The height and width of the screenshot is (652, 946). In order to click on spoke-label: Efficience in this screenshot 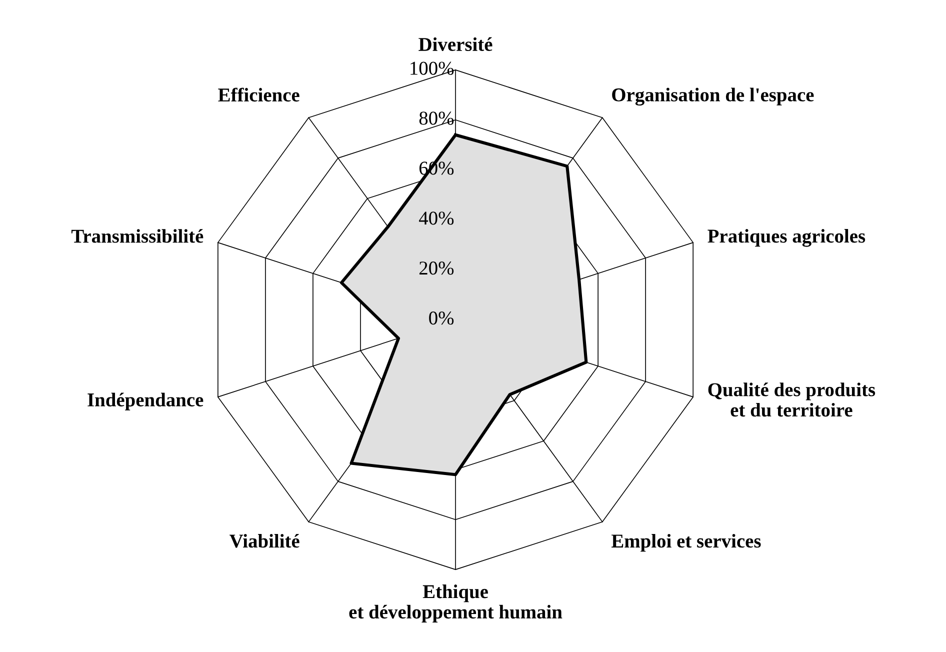, I will do `click(259, 95)`.